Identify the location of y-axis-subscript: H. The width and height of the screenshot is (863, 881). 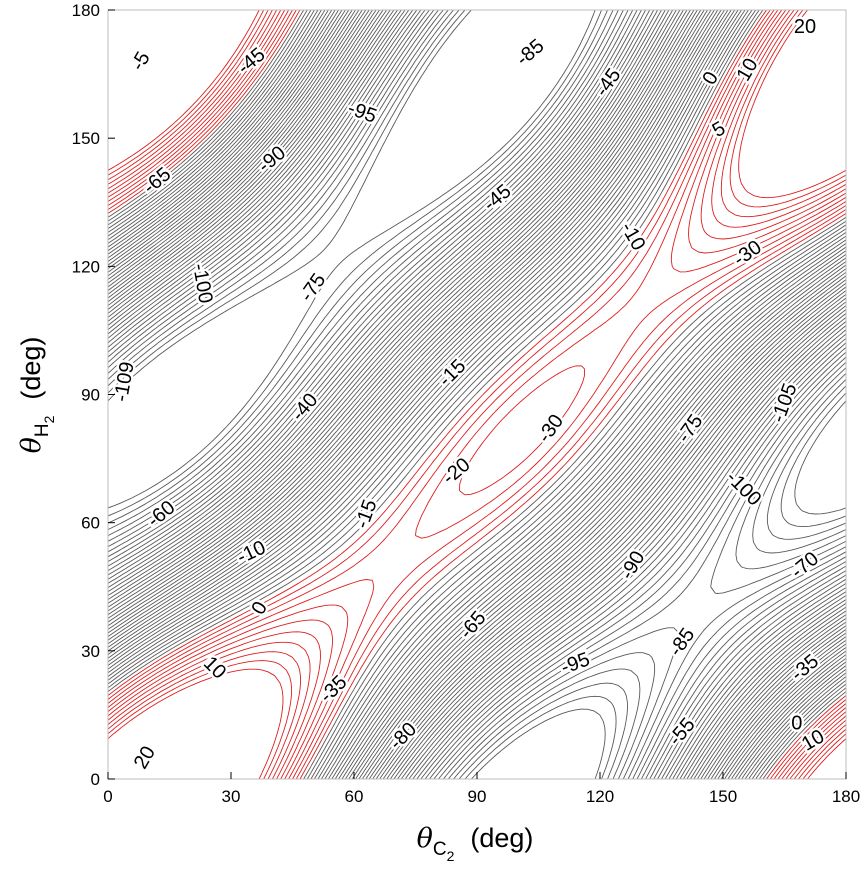
(42, 430).